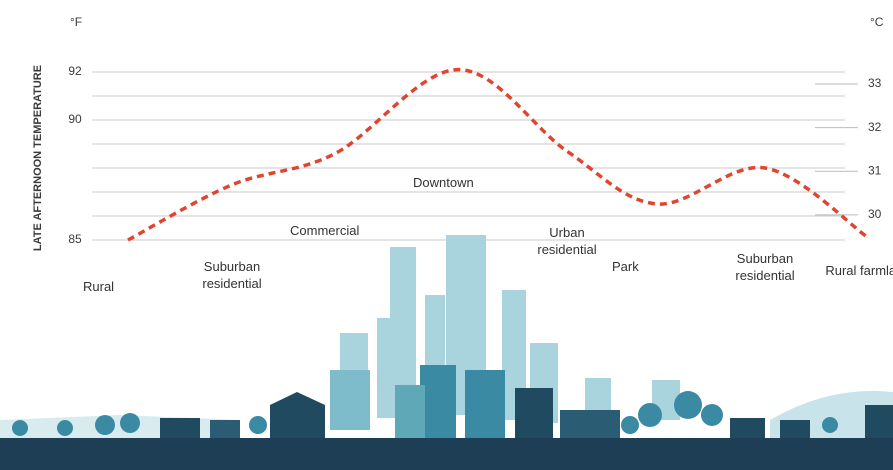  I want to click on y2-tick-label: 32, so click(875, 127).